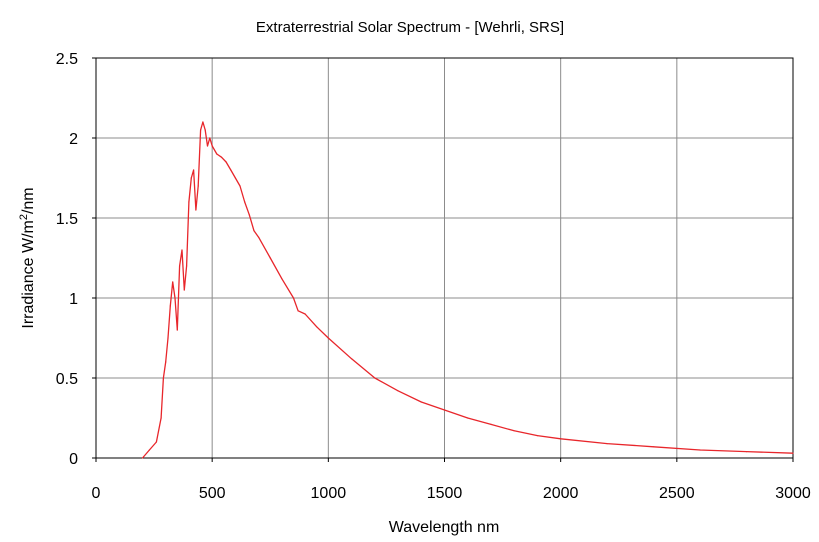 Image resolution: width=819 pixels, height=542 pixels. Describe the element at coordinates (445, 493) in the screenshot. I see `x-tick-label: 1500` at that location.